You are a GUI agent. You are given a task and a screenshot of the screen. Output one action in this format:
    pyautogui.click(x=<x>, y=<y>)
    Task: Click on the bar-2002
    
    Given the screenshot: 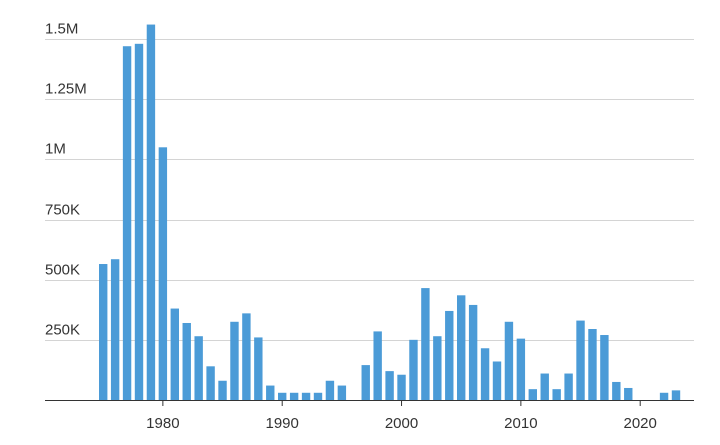 What is the action you would take?
    pyautogui.click(x=425, y=344)
    